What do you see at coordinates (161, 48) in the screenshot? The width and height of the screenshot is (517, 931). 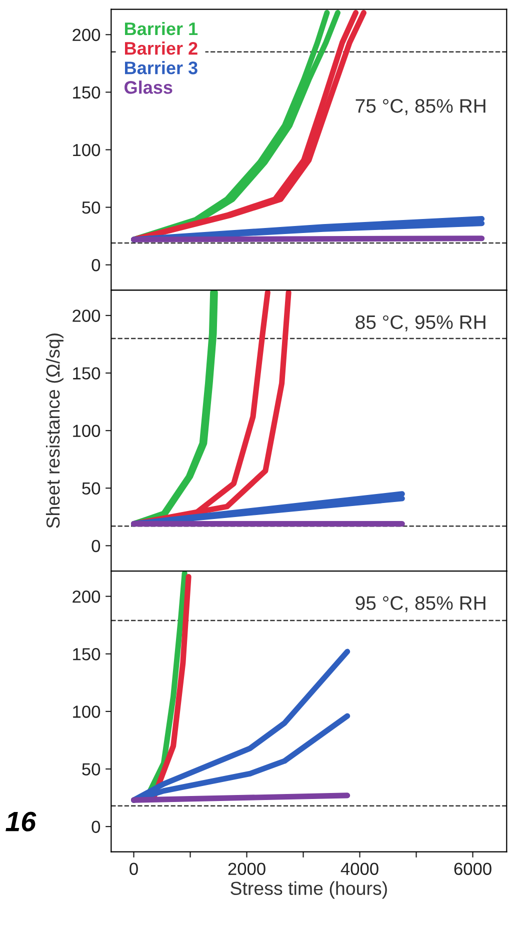 I see `text: Barrier 2` at bounding box center [161, 48].